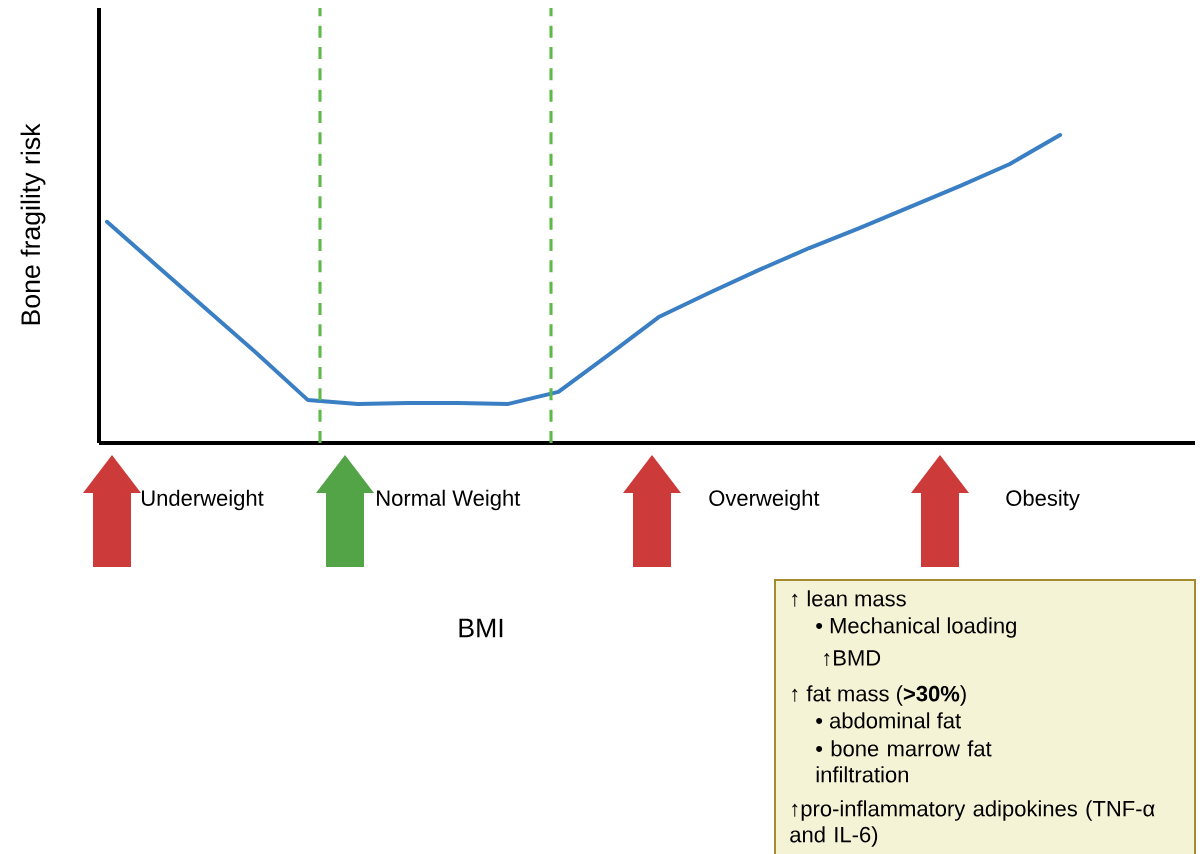 This screenshot has width=1203, height=854. Describe the element at coordinates (202, 500) in the screenshot. I see `text: Underweight` at that location.